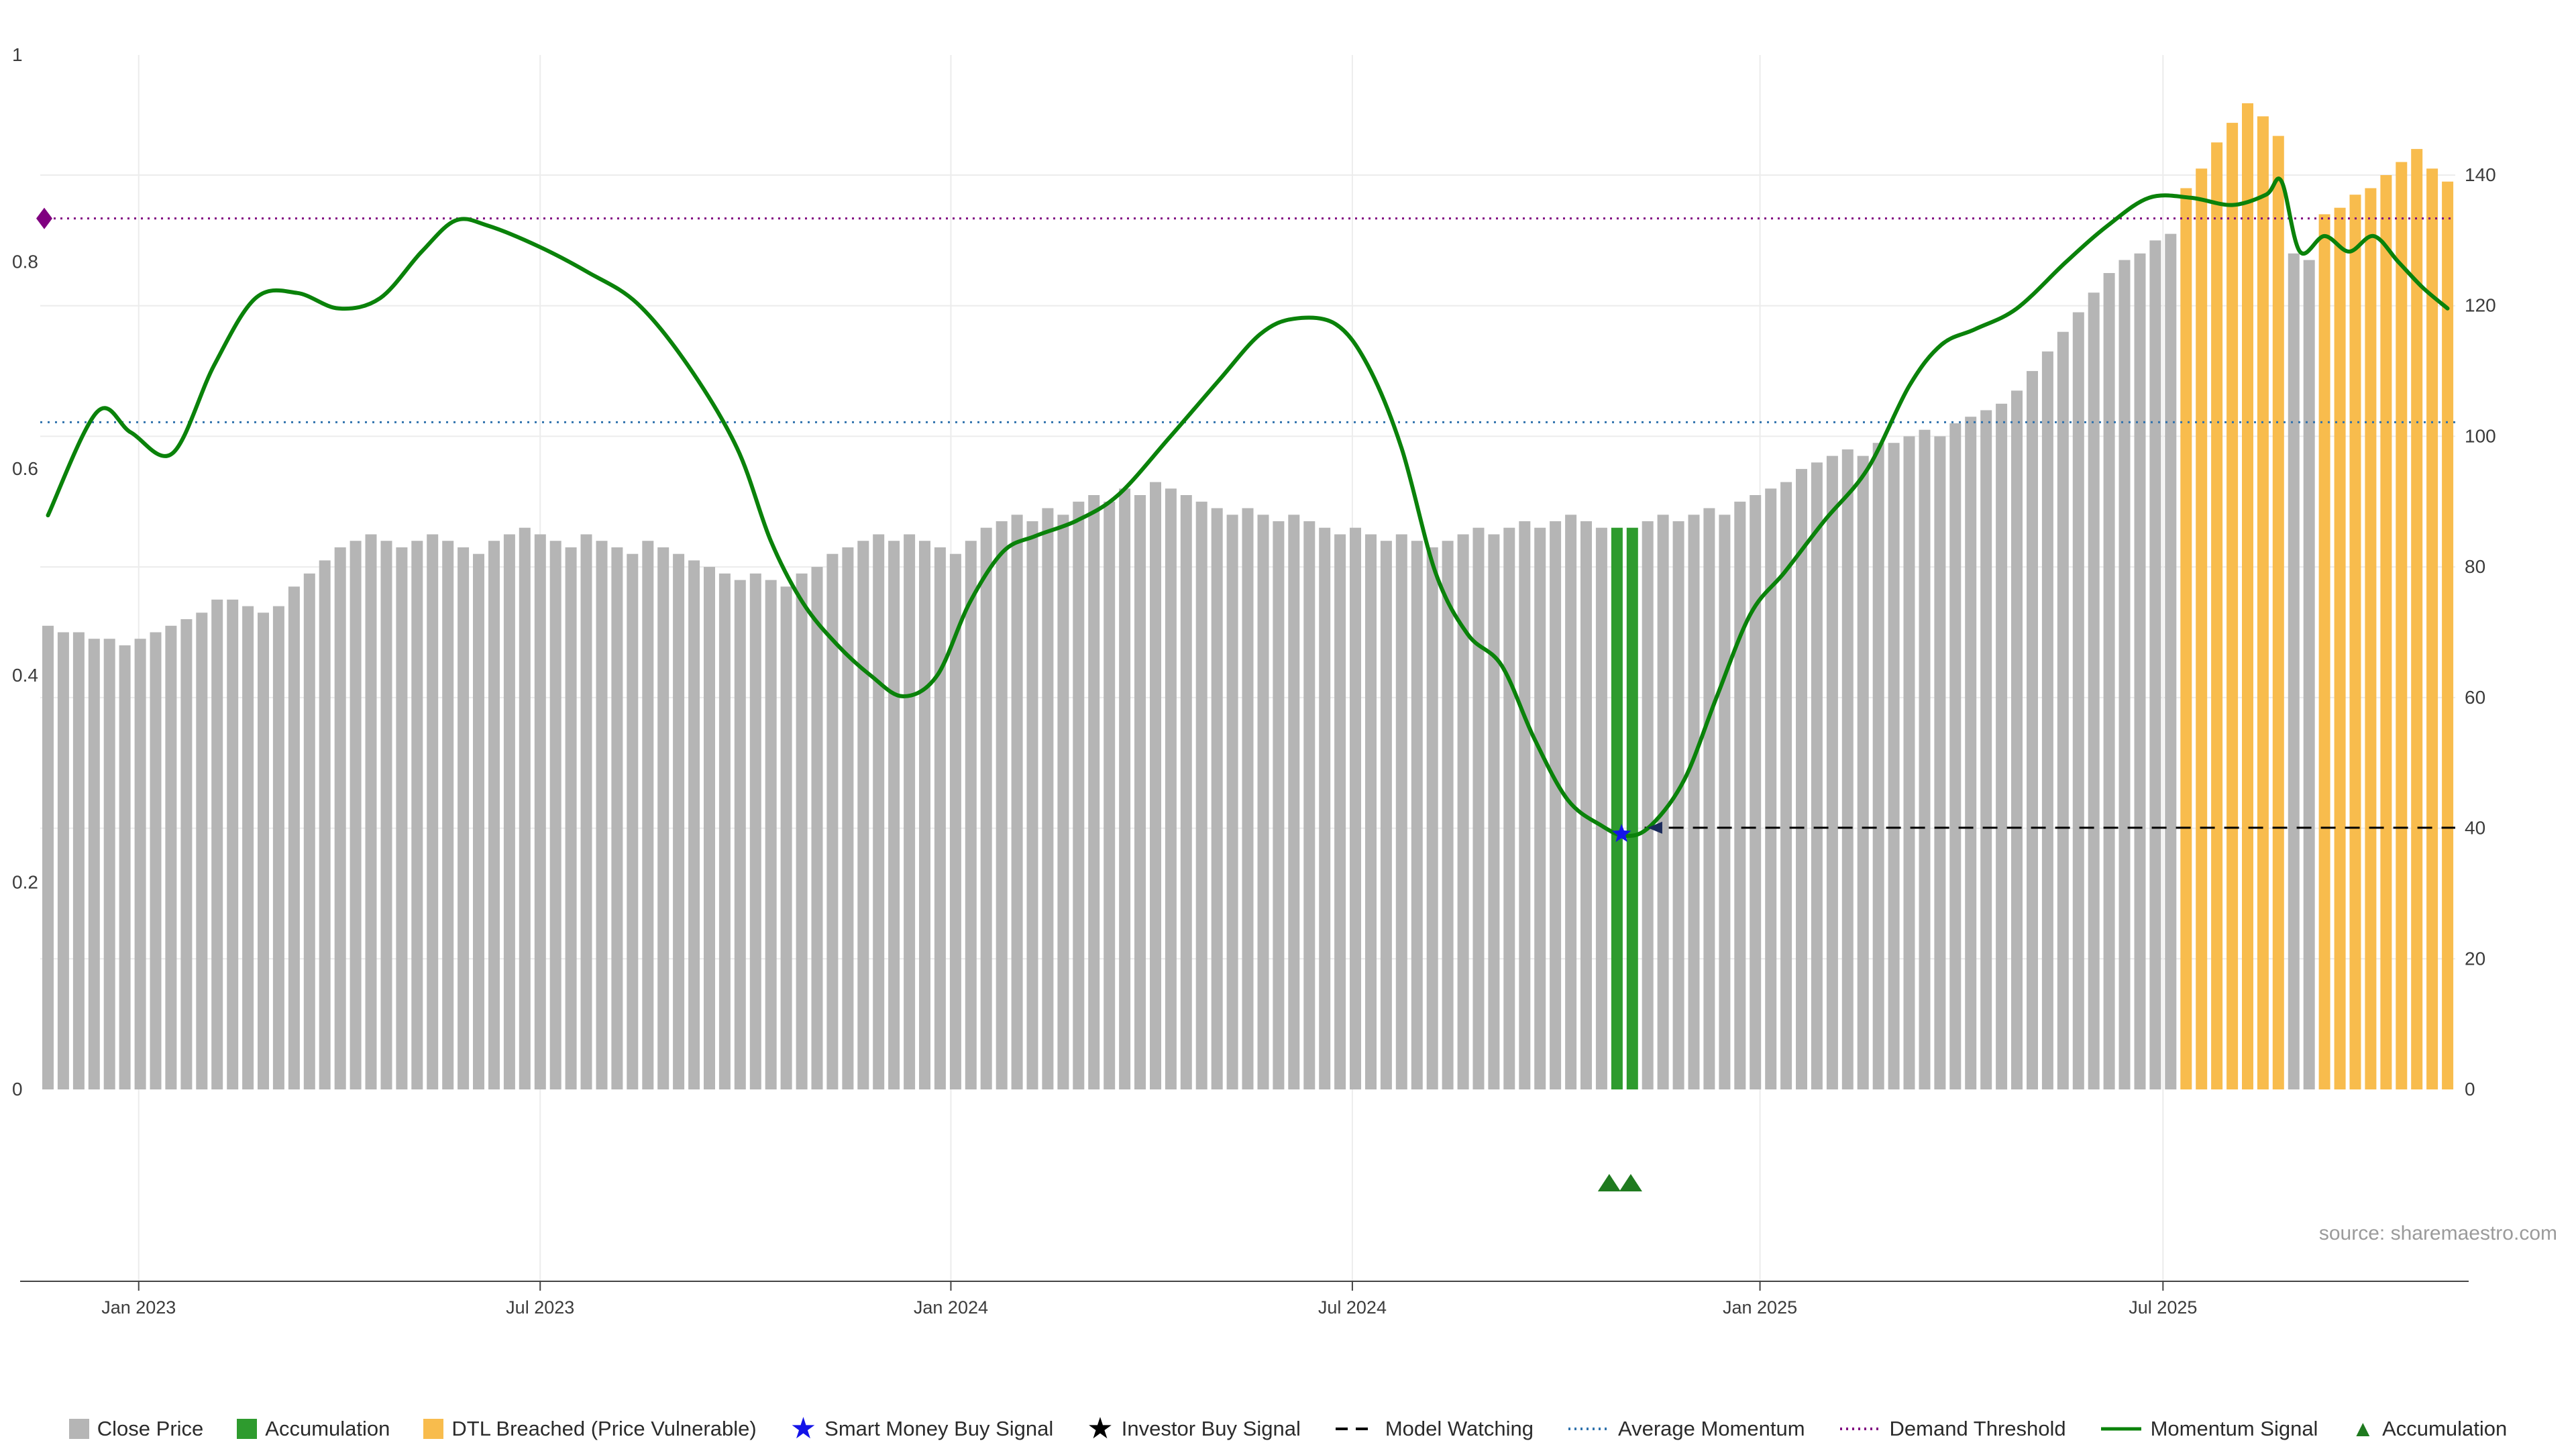 The width and height of the screenshot is (2576, 1449). I want to click on demand-threshold-diamond-icon, so click(44, 218).